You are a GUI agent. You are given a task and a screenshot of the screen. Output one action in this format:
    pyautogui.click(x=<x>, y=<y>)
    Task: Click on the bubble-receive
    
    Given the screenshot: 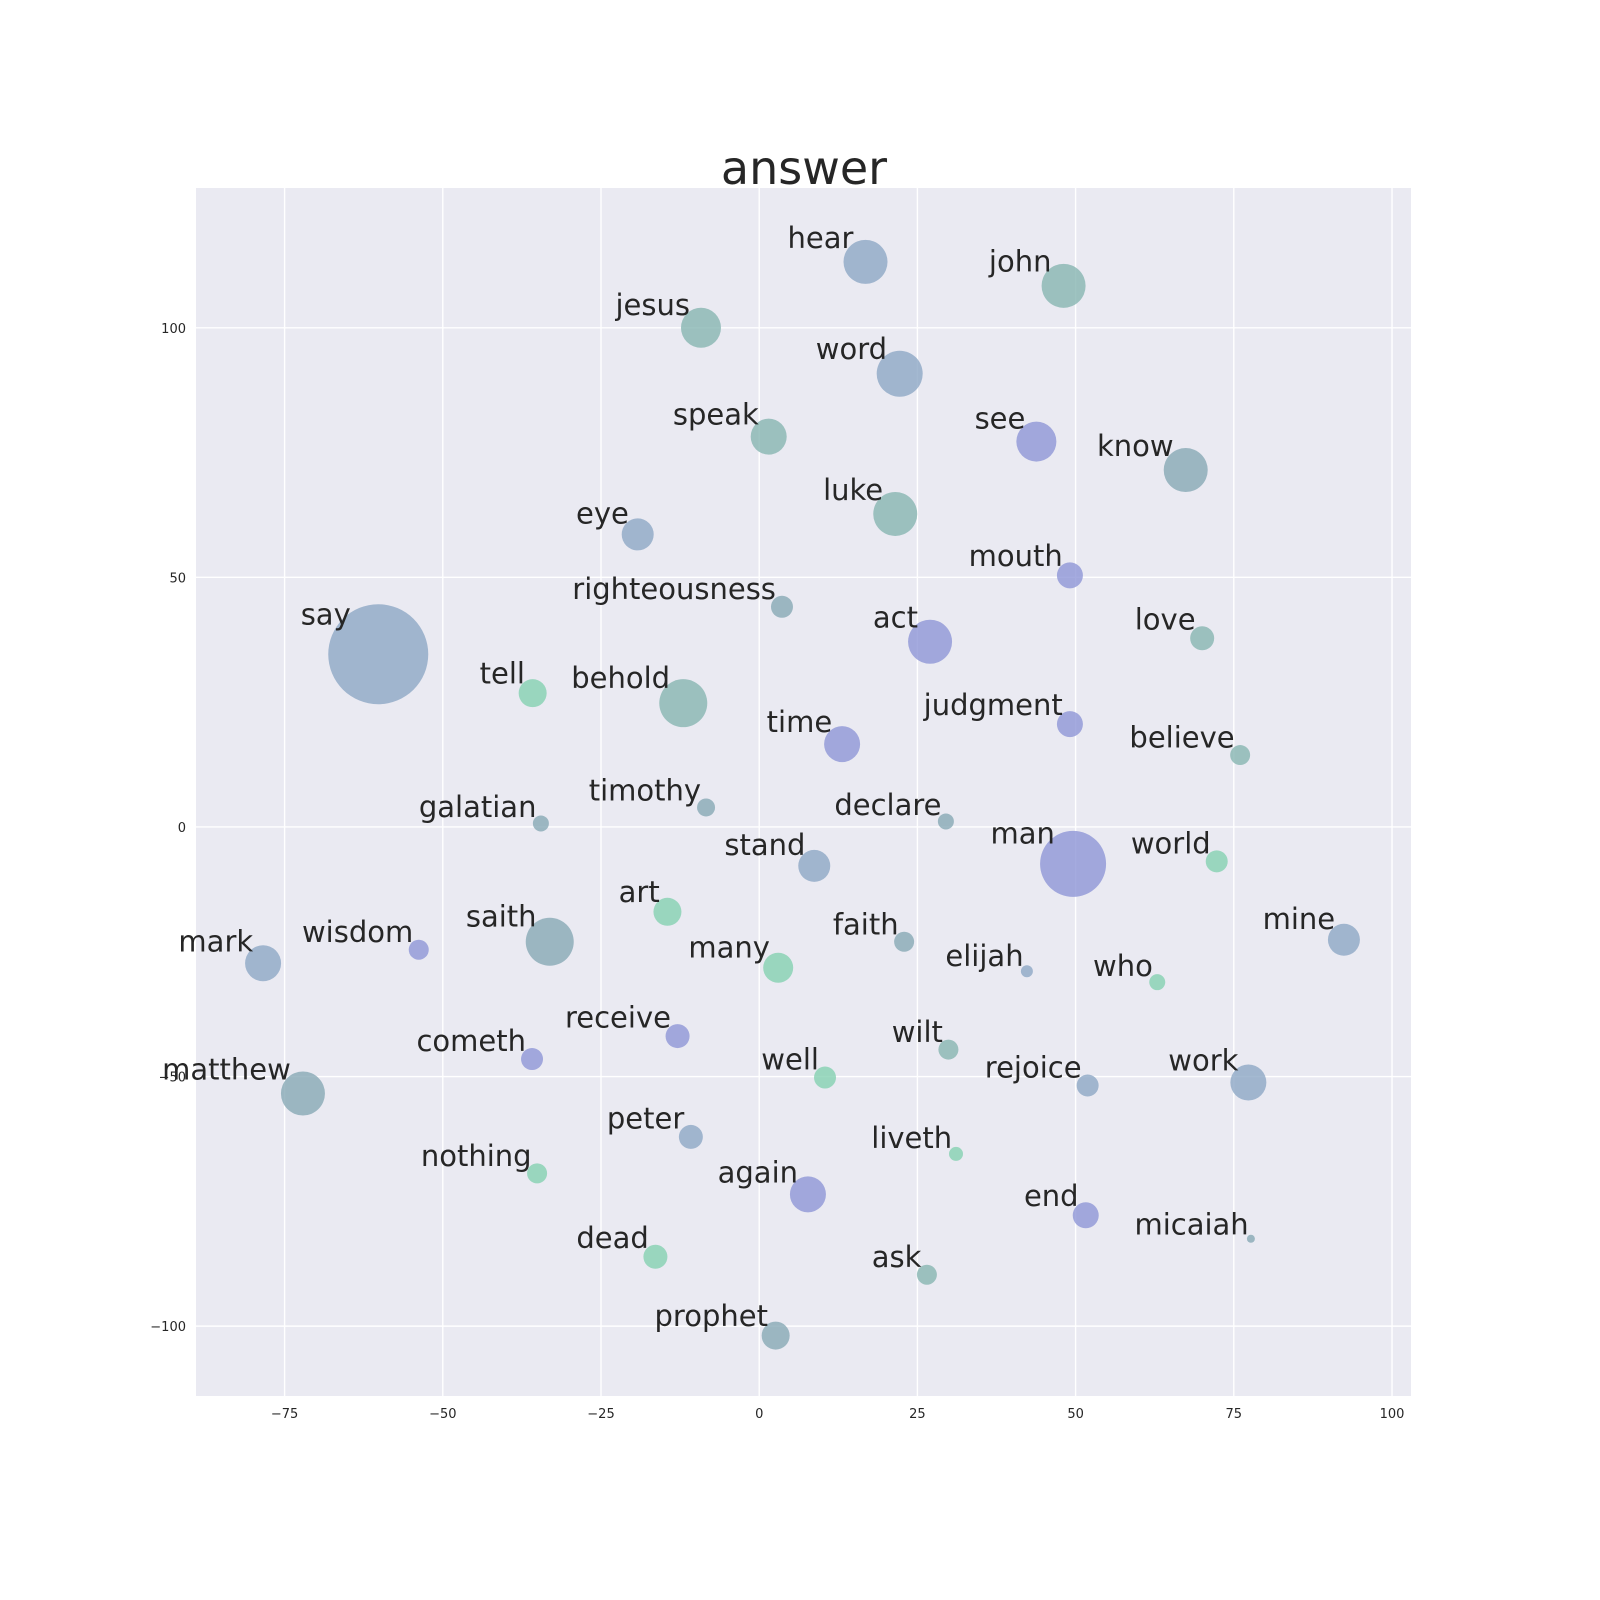 What is the action you would take?
    pyautogui.click(x=677, y=1036)
    